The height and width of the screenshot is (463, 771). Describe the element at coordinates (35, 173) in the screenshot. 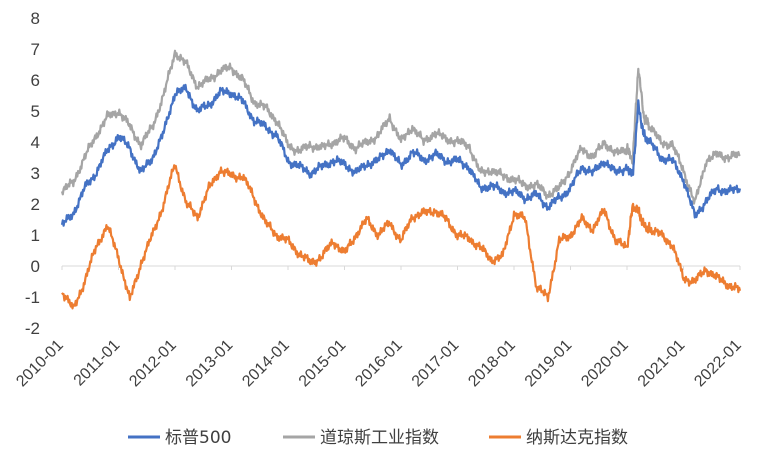

I see `y-tick-label: 3` at that location.